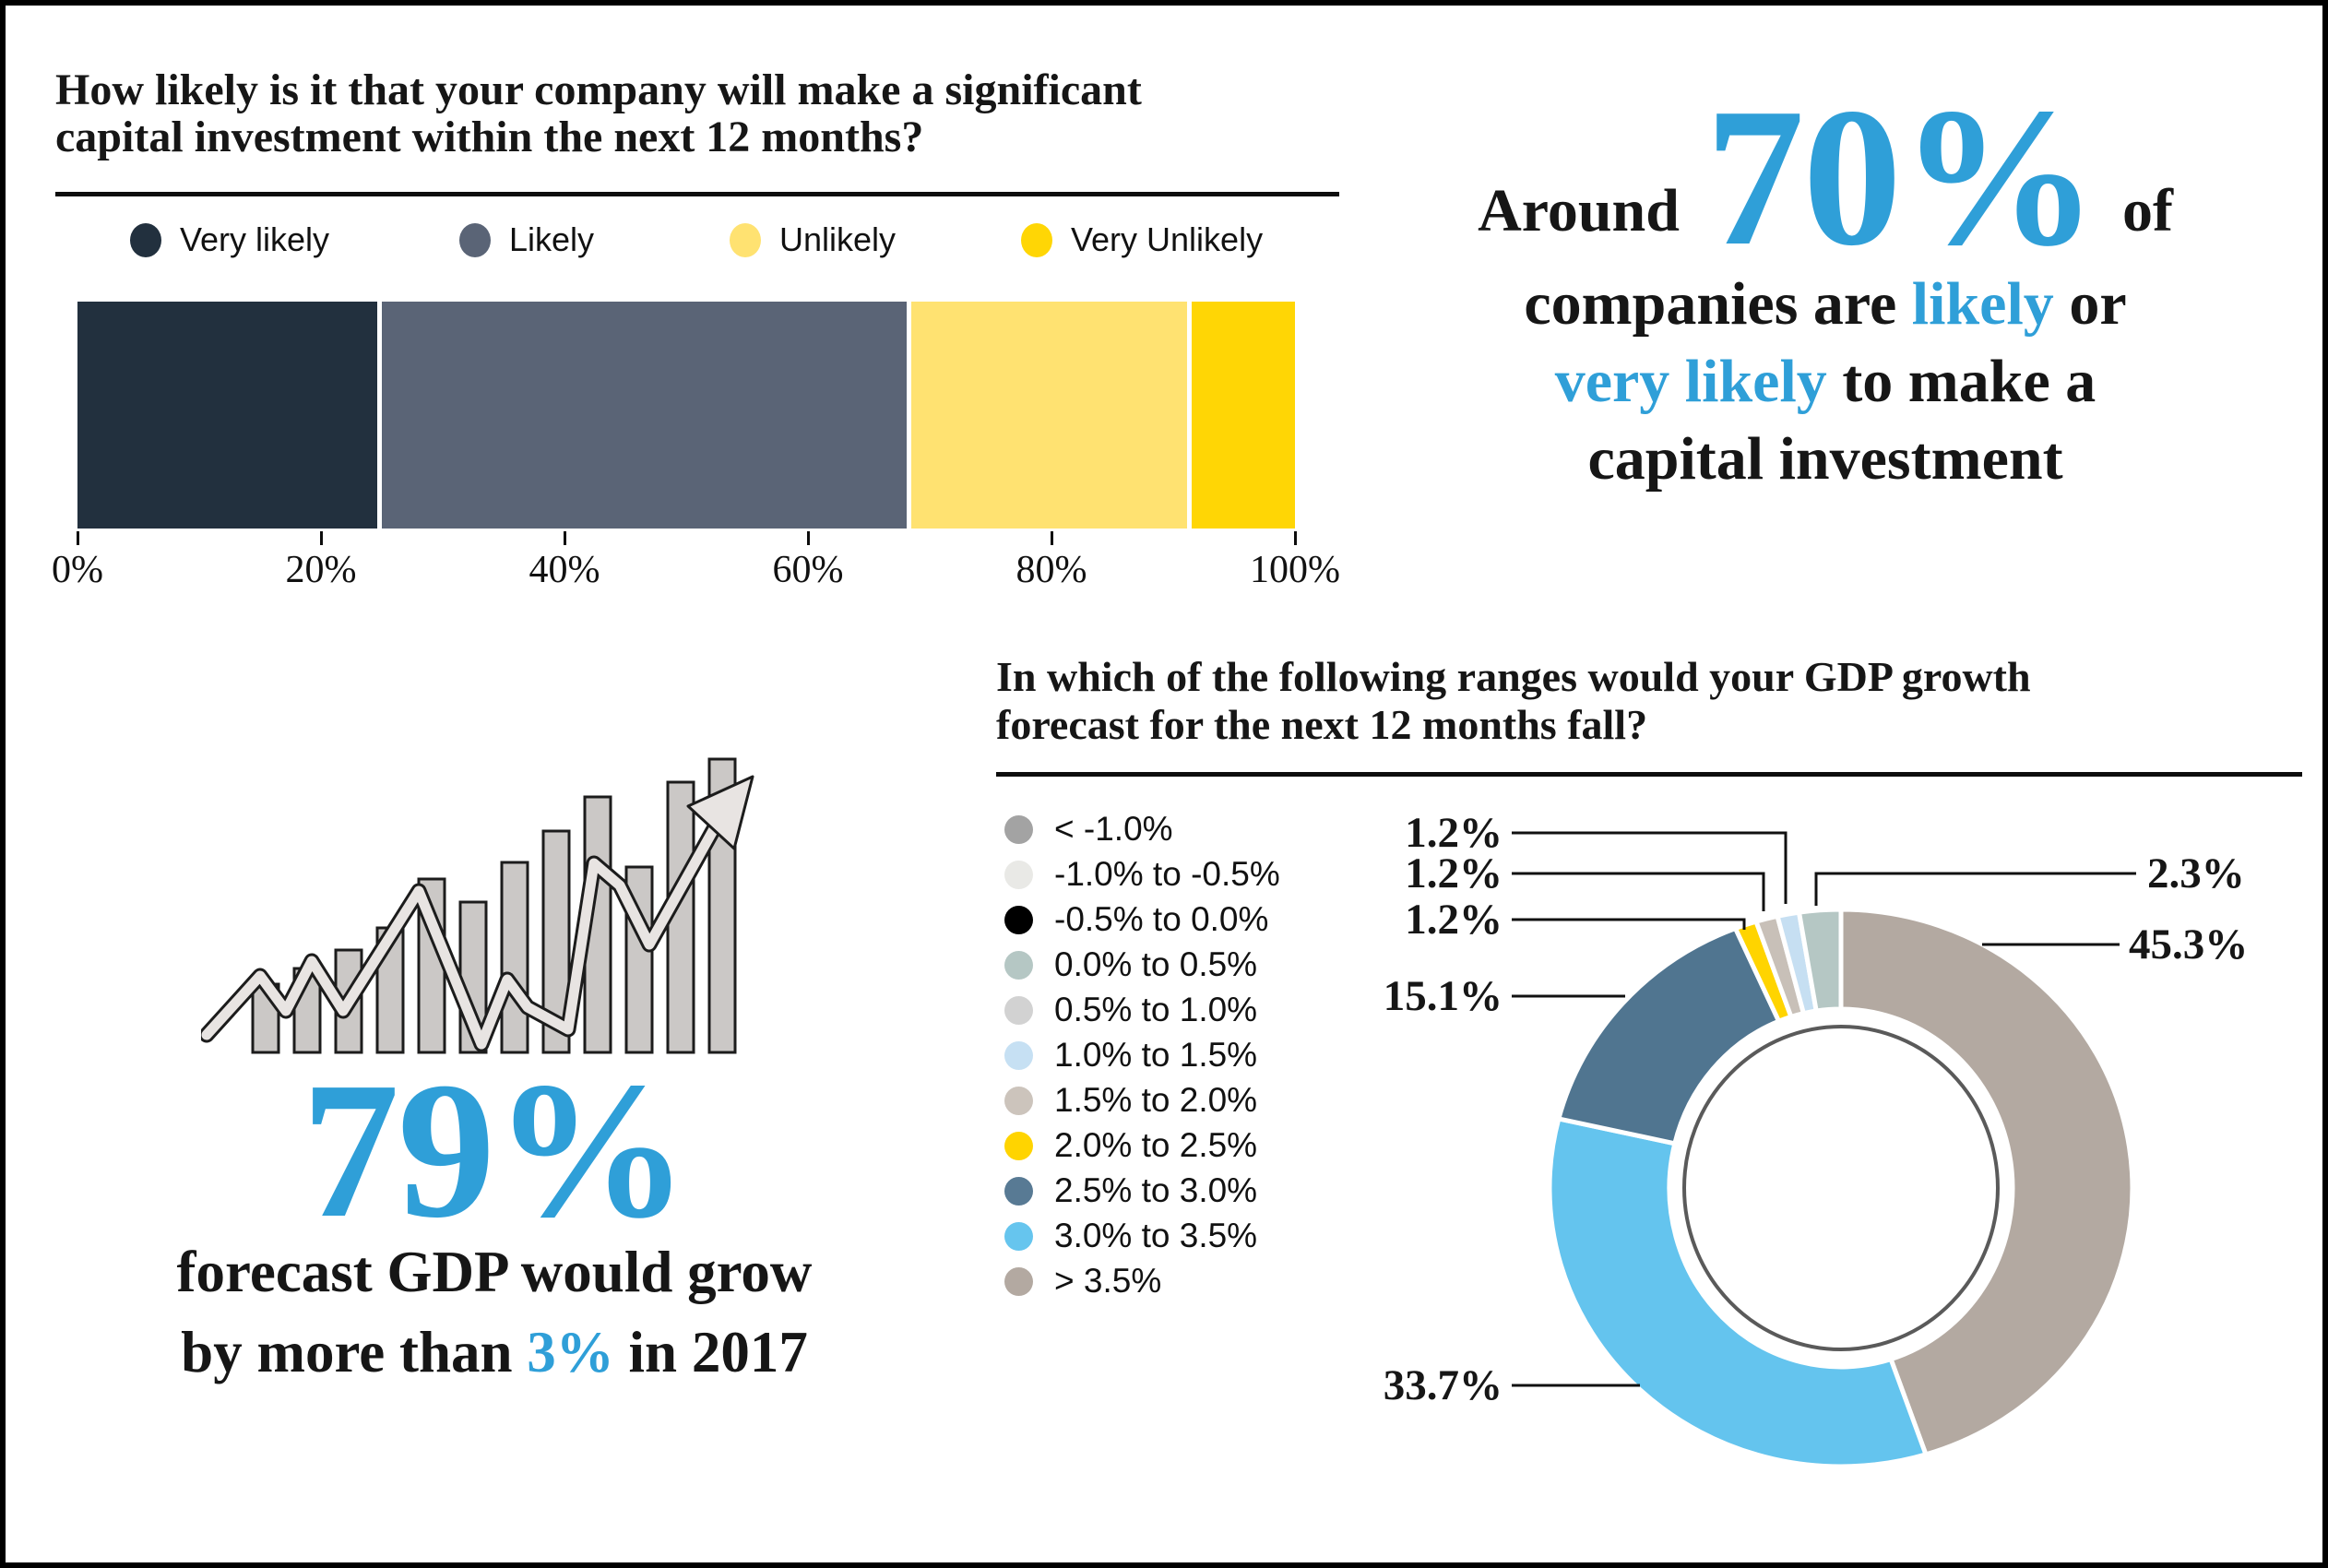  Describe the element at coordinates (1454, 833) in the screenshot. I see `donut-label-1-2-pale-blue: 1.2%` at that location.